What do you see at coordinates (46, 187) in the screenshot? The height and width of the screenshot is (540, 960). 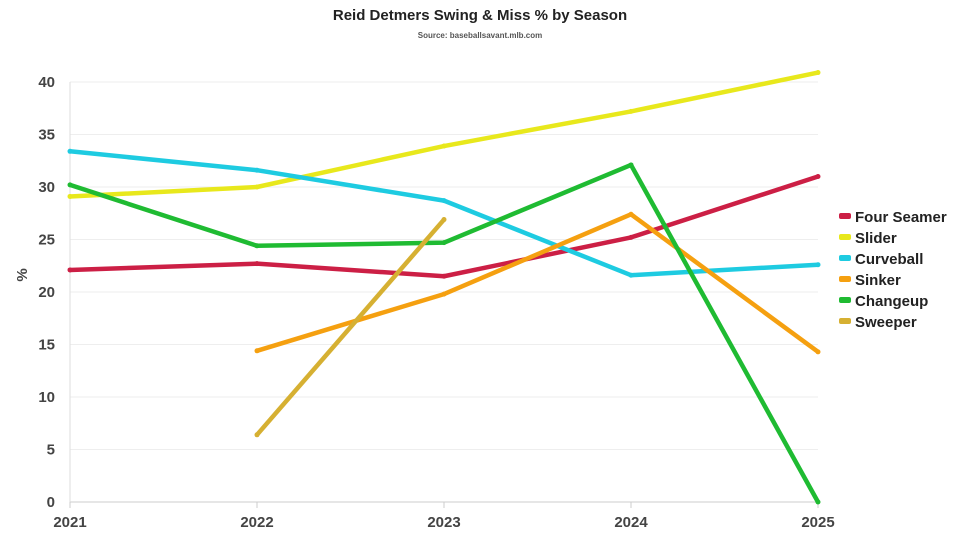 I see `y-tick-label: 30` at bounding box center [46, 187].